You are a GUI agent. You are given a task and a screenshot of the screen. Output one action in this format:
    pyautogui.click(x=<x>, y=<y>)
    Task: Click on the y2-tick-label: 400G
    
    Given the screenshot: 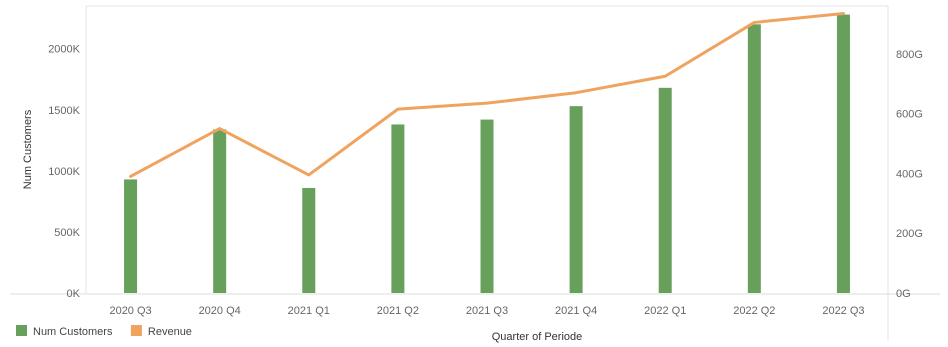 What is the action you would take?
    pyautogui.click(x=909, y=174)
    